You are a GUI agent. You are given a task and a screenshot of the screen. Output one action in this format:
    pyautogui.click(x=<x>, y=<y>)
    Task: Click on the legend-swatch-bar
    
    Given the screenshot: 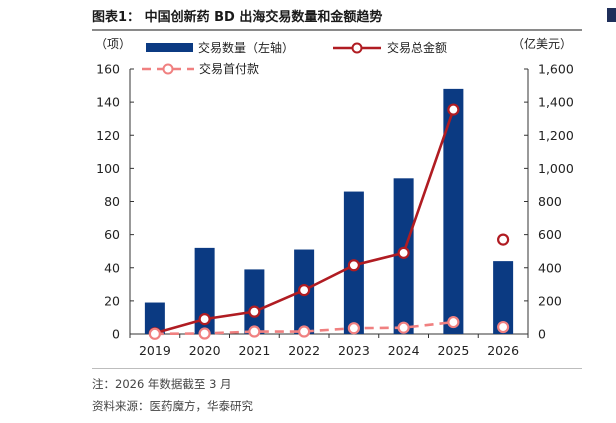 What is the action you would take?
    pyautogui.click(x=169, y=47)
    